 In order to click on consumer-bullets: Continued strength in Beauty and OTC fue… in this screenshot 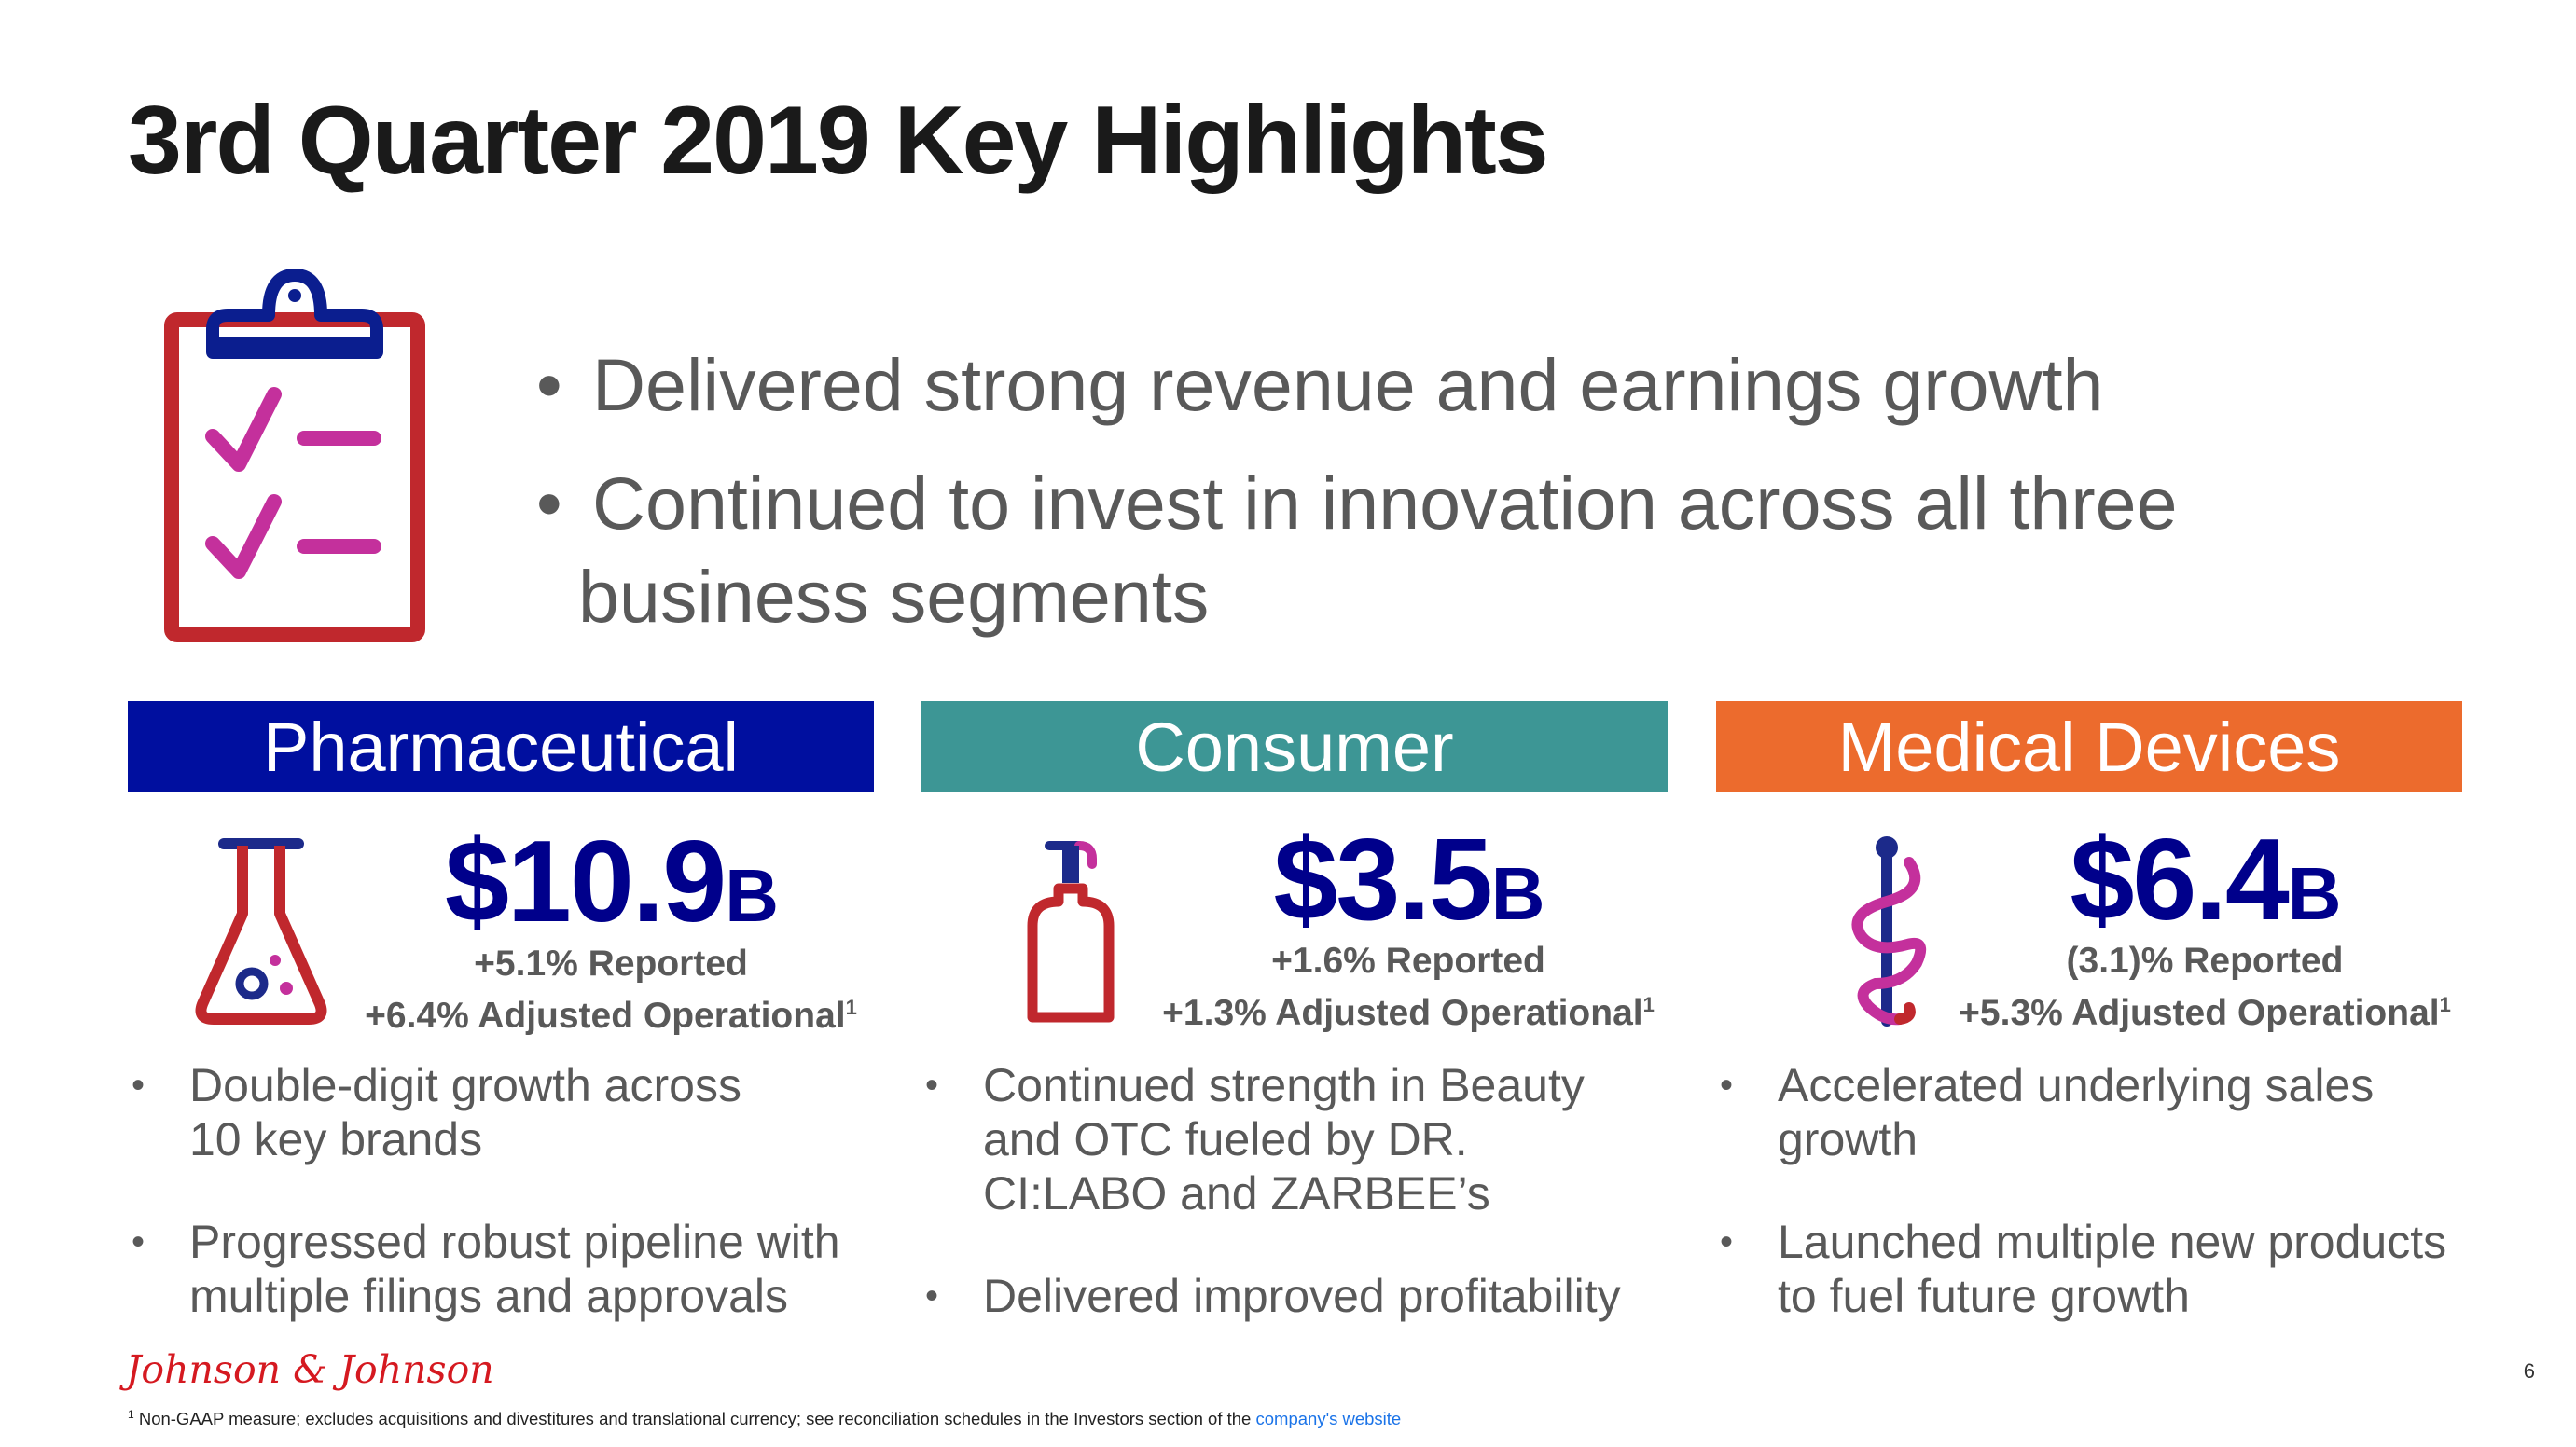, I will do `click(1285, 1214)`.